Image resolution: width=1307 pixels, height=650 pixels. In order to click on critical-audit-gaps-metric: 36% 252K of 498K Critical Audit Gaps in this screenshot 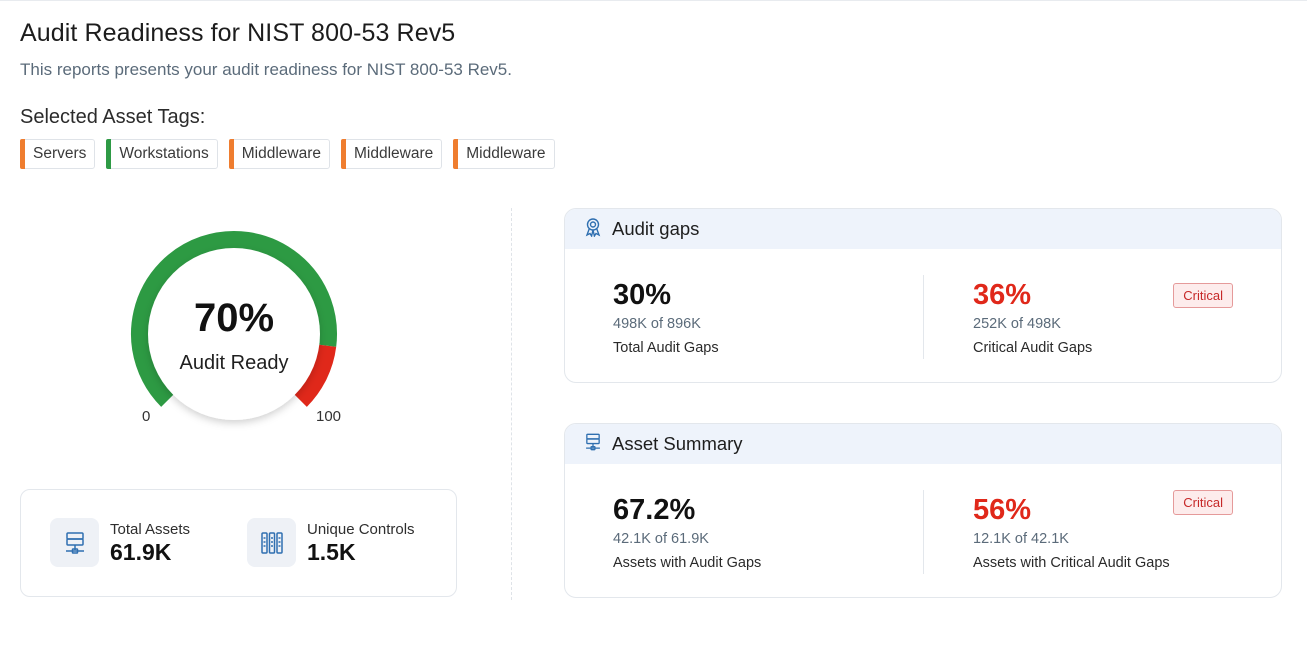, I will do `click(1032, 317)`.